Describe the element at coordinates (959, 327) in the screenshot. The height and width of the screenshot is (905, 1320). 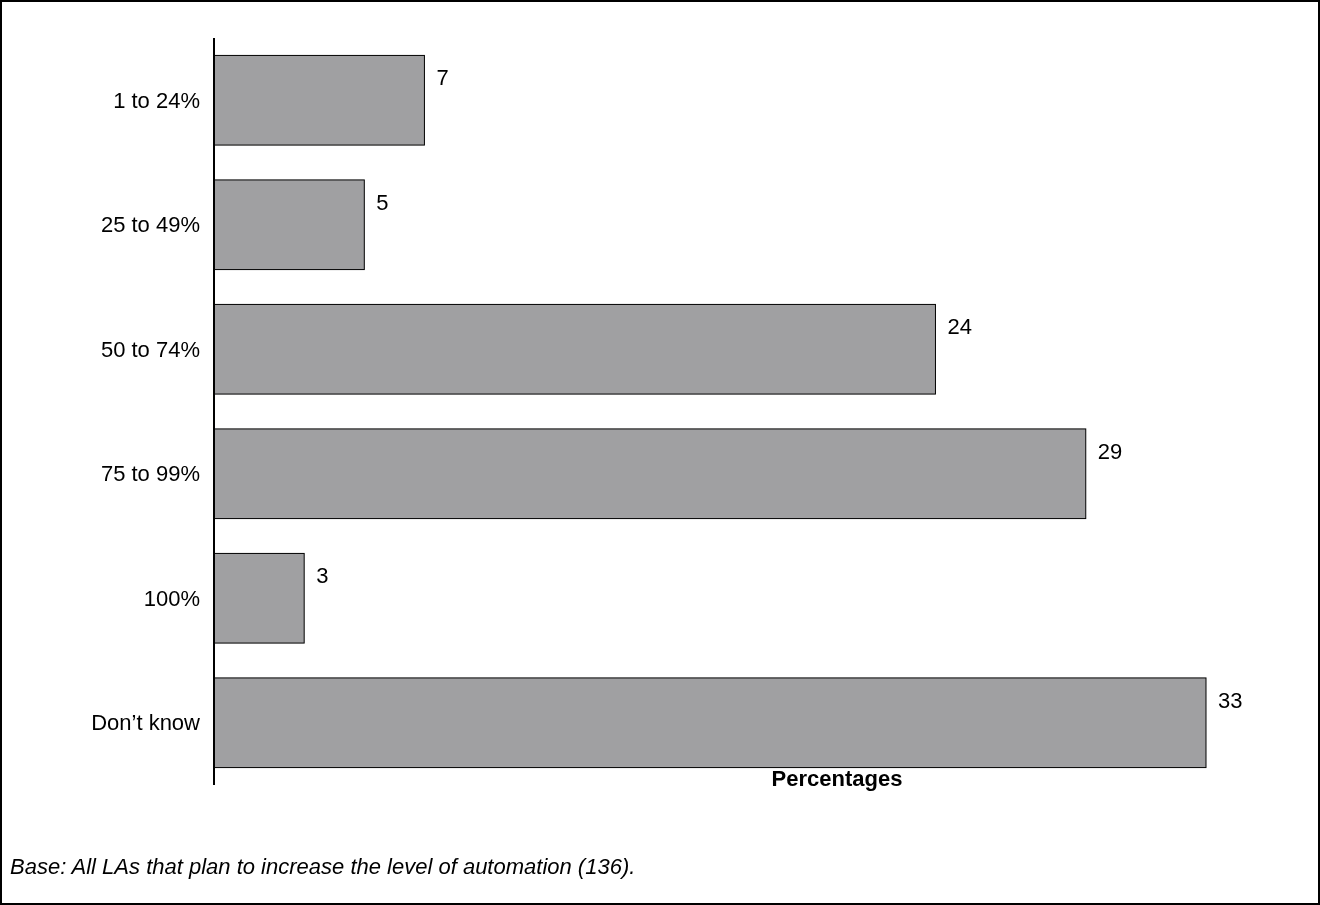
I see `data-label: 24` at that location.